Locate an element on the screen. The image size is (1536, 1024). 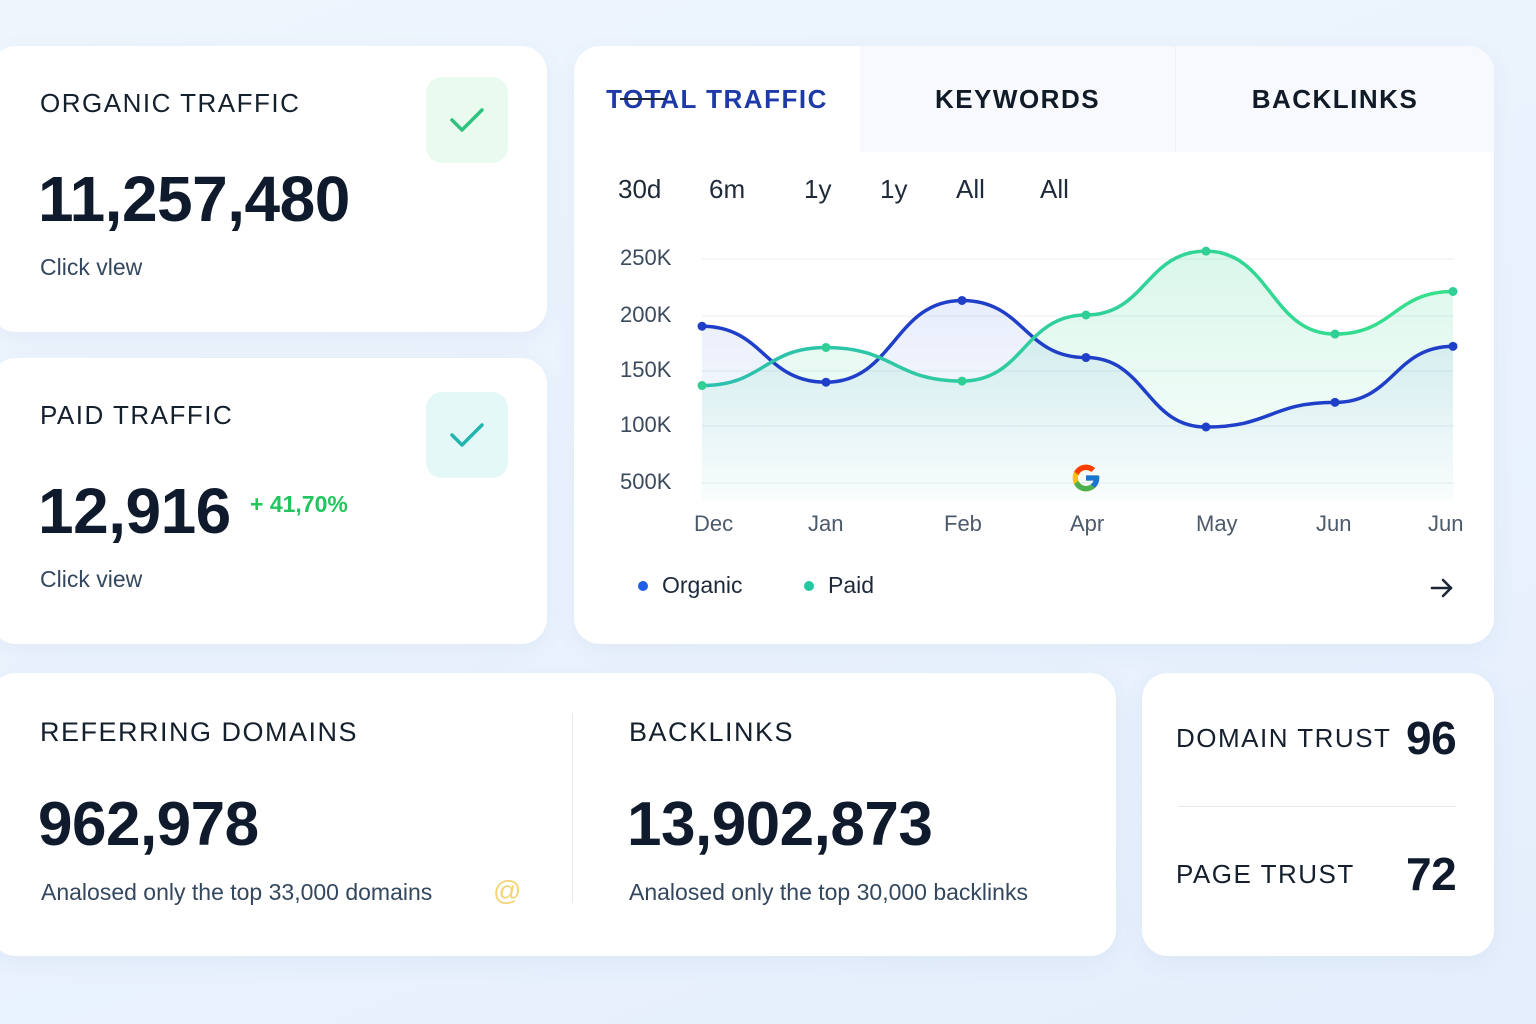
paid-traffic-card: PAID TRAFFIC 12,916 + 41,70% Click view is located at coordinates (273, 501).